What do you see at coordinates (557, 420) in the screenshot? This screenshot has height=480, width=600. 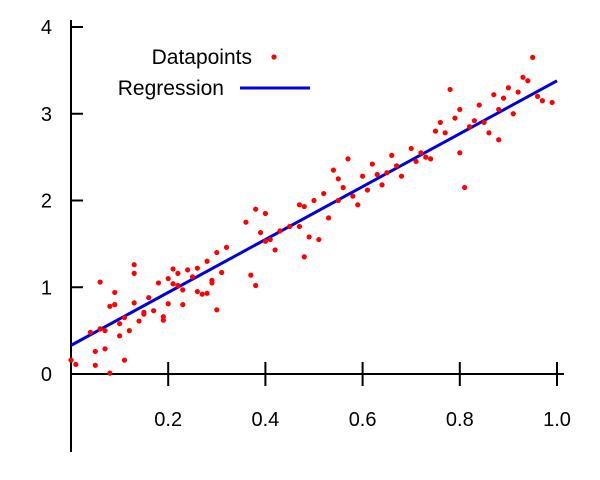 I see `x-tick-label: 1.0` at bounding box center [557, 420].